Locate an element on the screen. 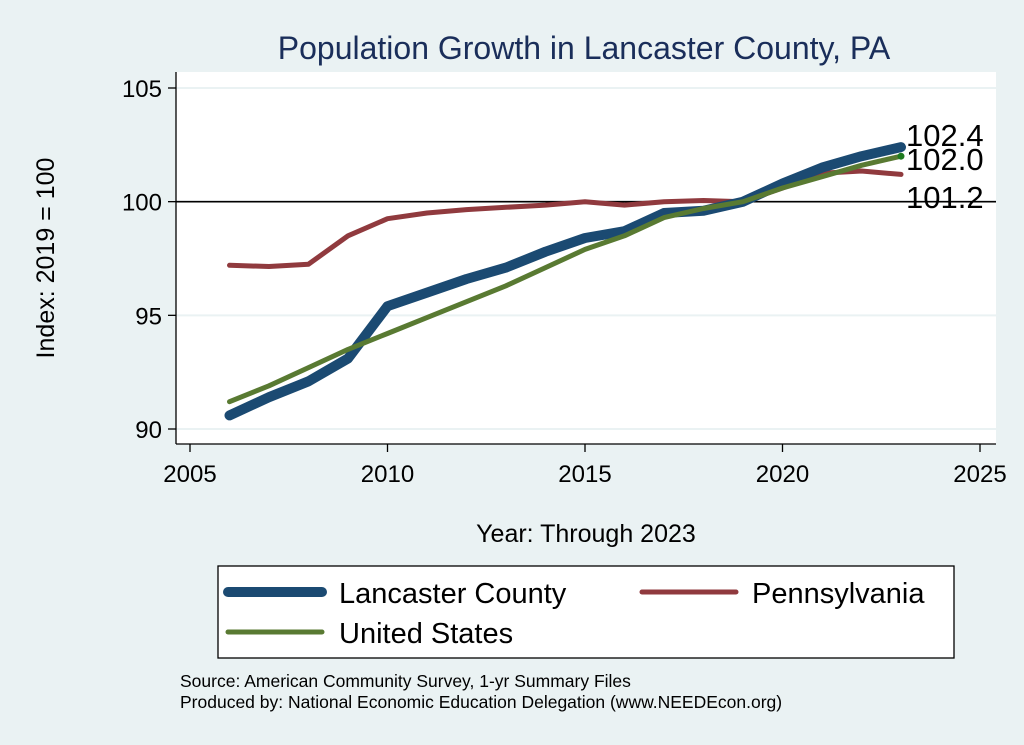 Image resolution: width=1024 pixels, height=745 pixels. x-tick-label-2020: 2020 is located at coordinates (782, 474).